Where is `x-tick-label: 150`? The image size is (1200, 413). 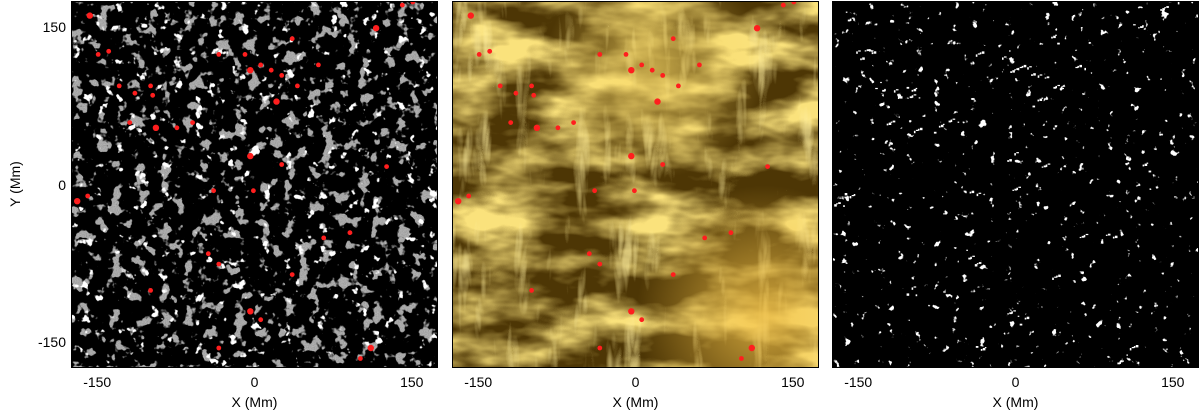 x-tick-label: 150 is located at coordinates (412, 382).